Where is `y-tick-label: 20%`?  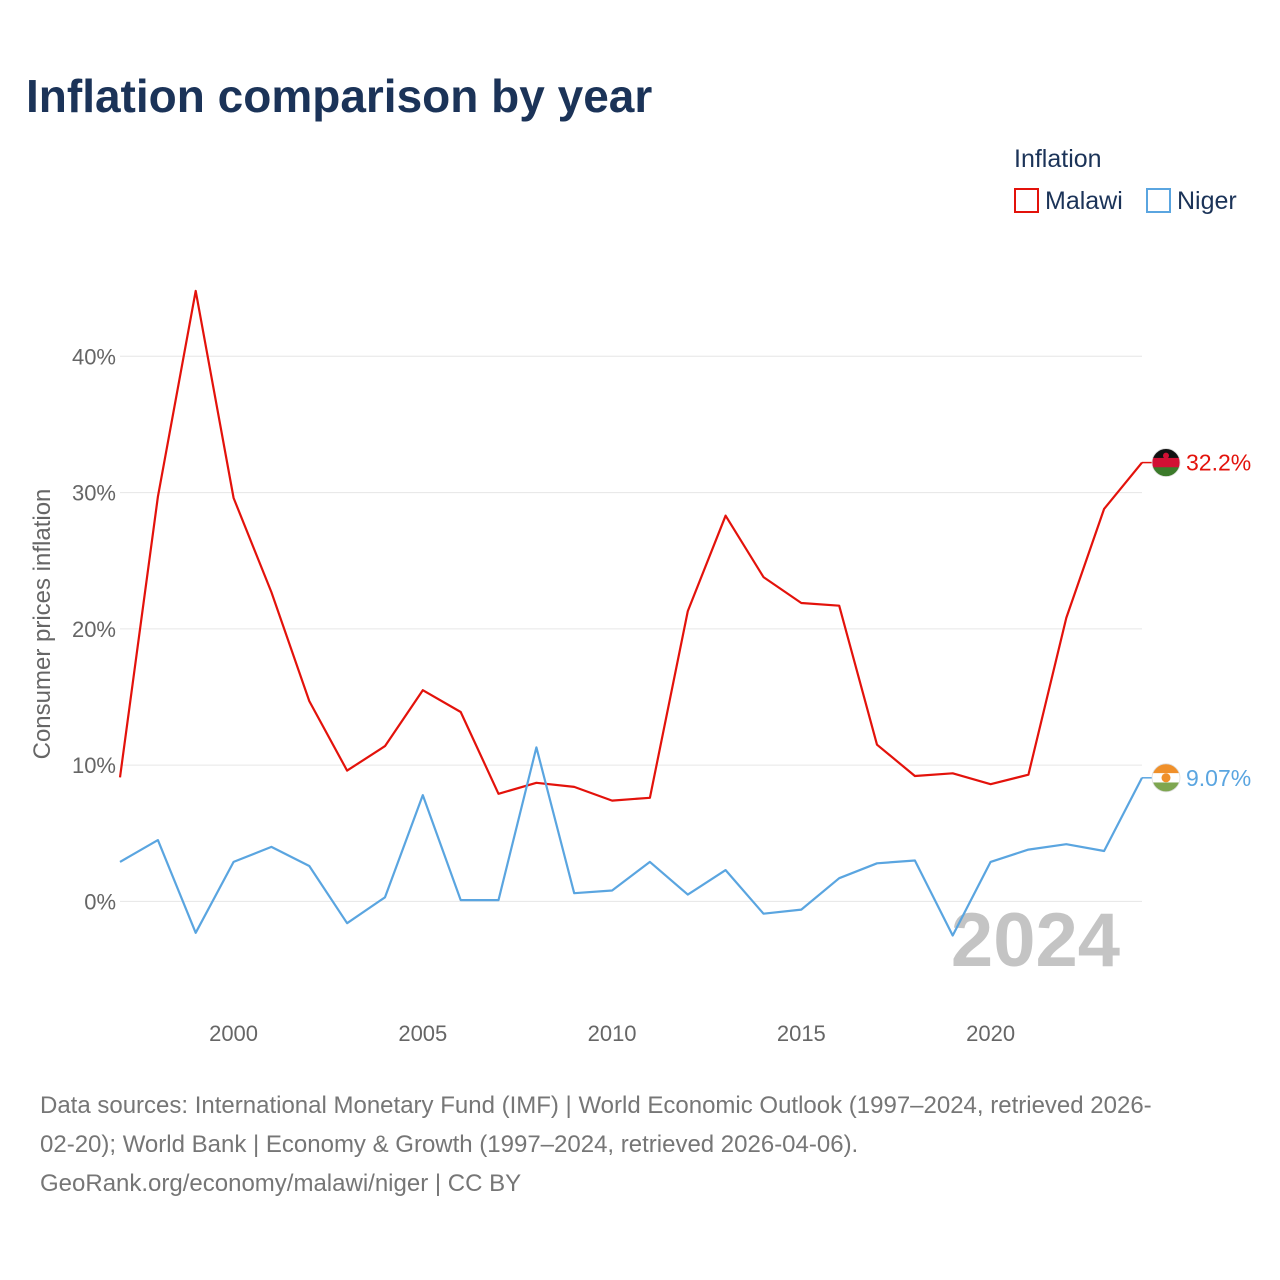 y-tick-label: 20% is located at coordinates (94, 629).